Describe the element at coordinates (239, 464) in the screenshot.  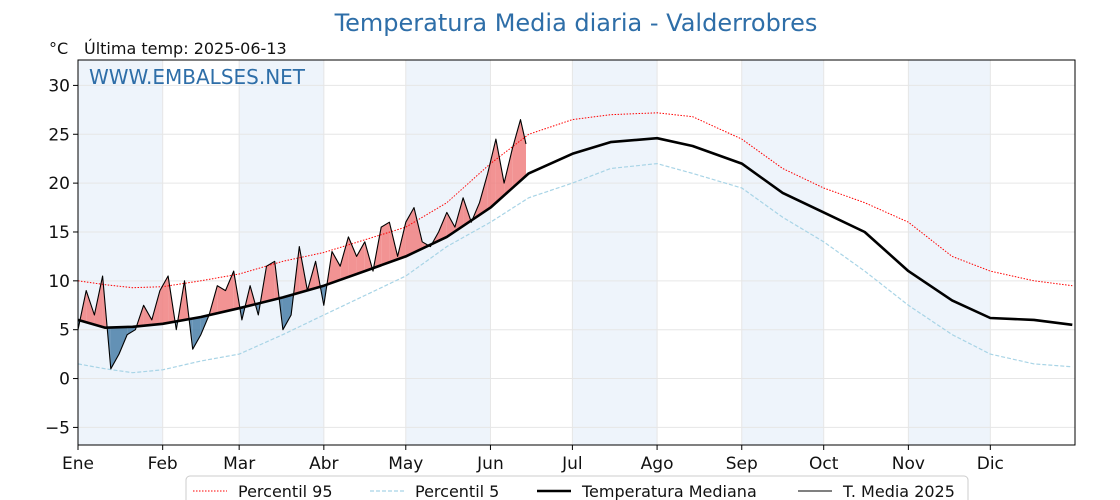
I see `x-tick-label: Mar` at that location.